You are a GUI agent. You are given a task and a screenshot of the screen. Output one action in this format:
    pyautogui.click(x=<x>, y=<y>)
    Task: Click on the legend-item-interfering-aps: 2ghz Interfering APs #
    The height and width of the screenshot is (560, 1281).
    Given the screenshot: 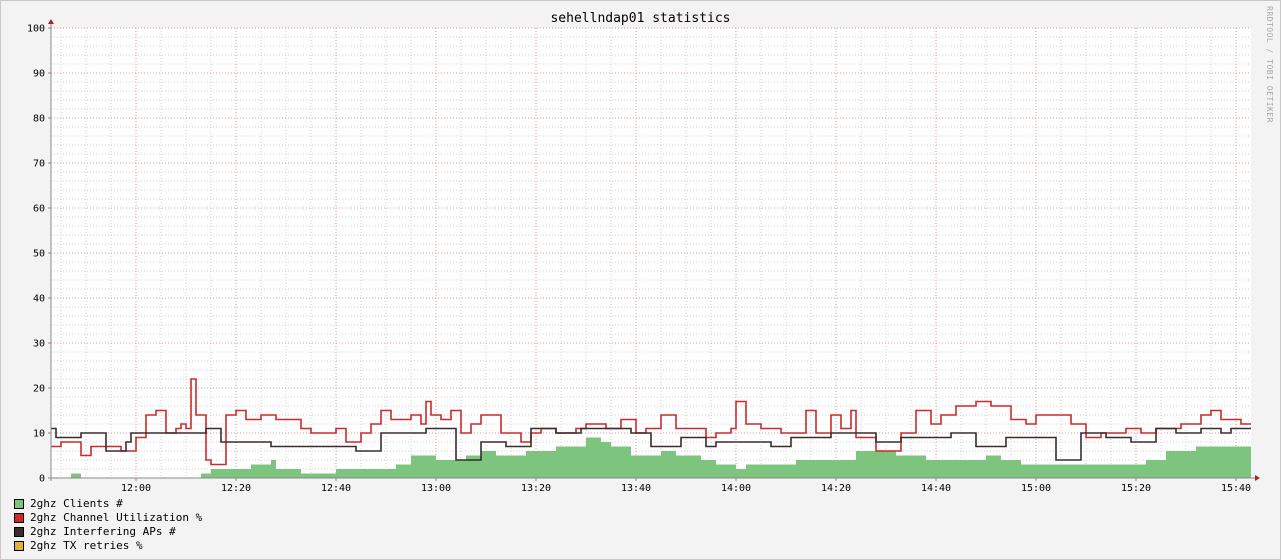 What is the action you would take?
    pyautogui.click(x=108, y=532)
    